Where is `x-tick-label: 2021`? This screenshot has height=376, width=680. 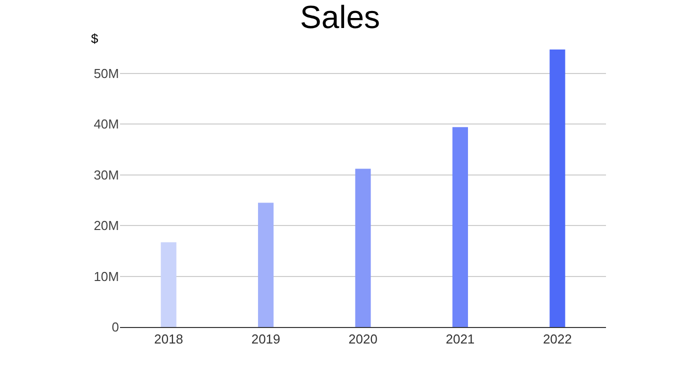 x-tick-label: 2021 is located at coordinates (460, 339).